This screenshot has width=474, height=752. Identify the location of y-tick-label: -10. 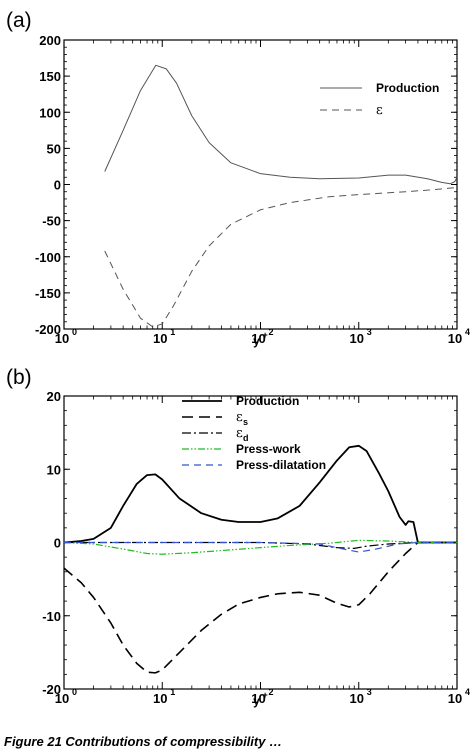
(51, 616).